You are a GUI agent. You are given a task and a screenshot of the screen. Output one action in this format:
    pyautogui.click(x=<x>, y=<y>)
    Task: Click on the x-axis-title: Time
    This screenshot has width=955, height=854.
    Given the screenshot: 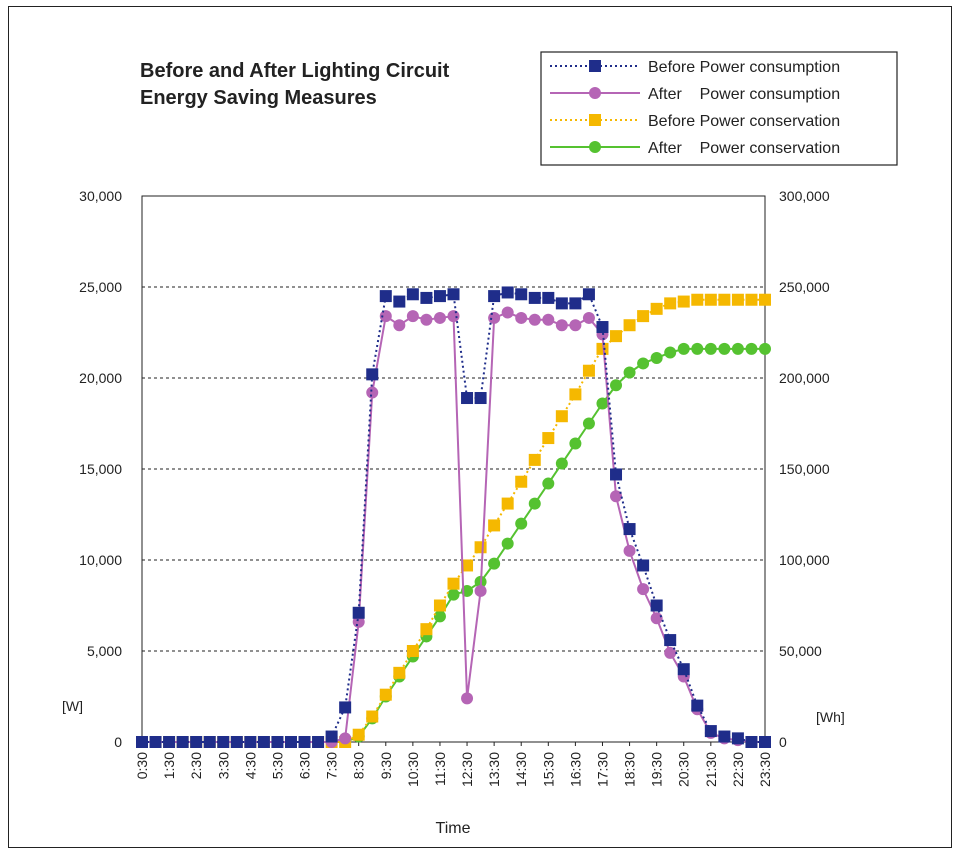 What is the action you would take?
    pyautogui.click(x=453, y=828)
    